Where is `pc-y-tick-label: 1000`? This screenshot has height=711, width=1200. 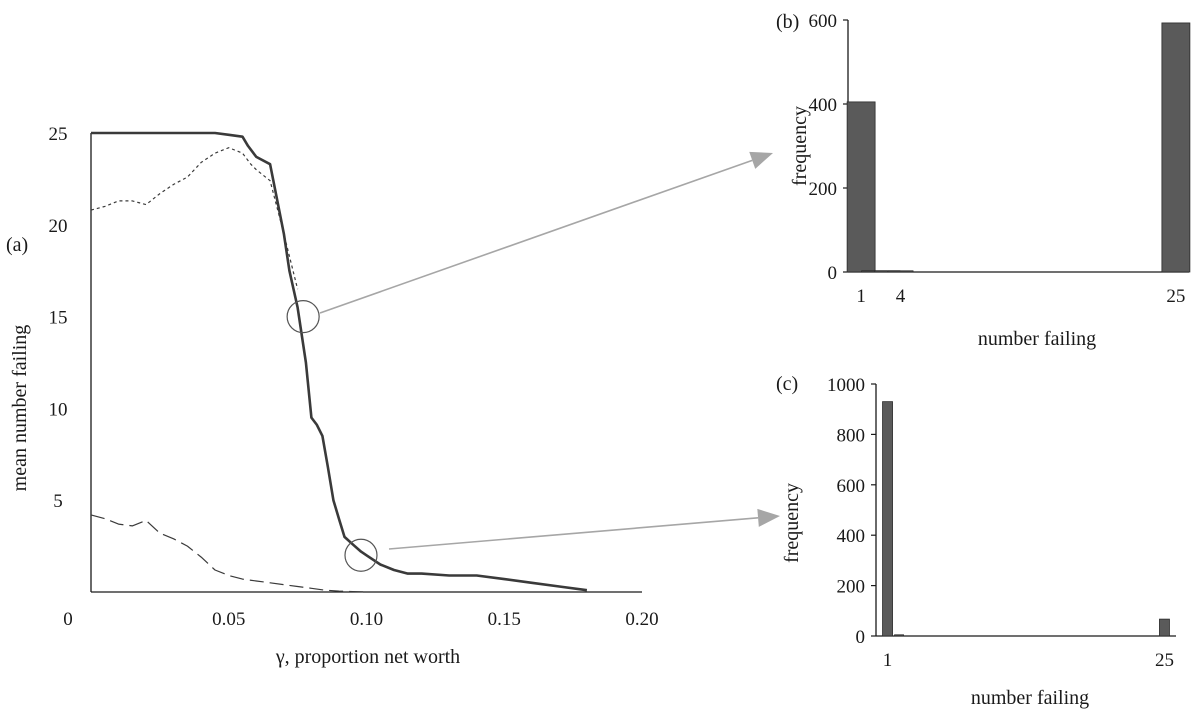 pc-y-tick-label: 1000 is located at coordinates (846, 385).